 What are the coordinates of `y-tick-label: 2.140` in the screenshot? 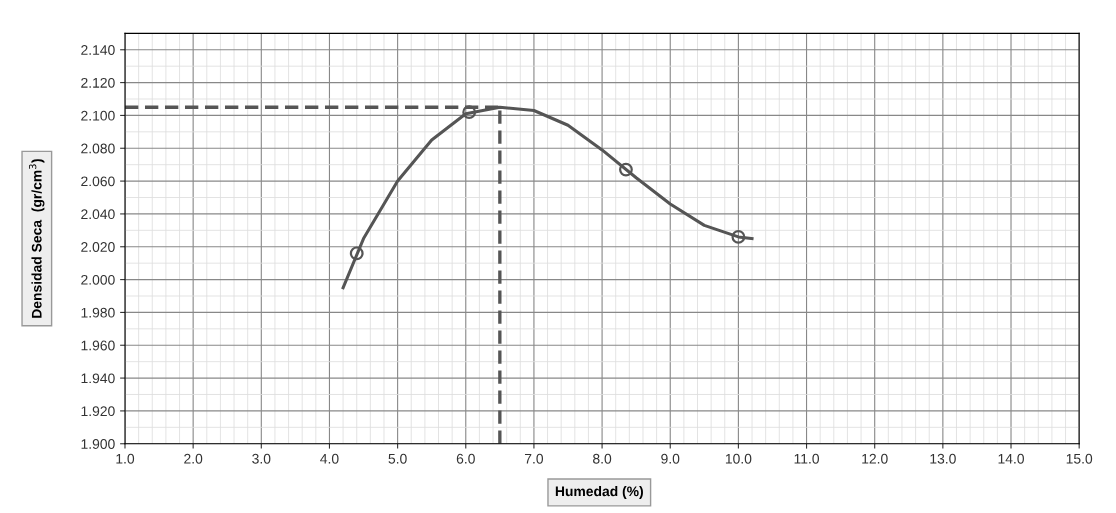 It's located at (98, 50).